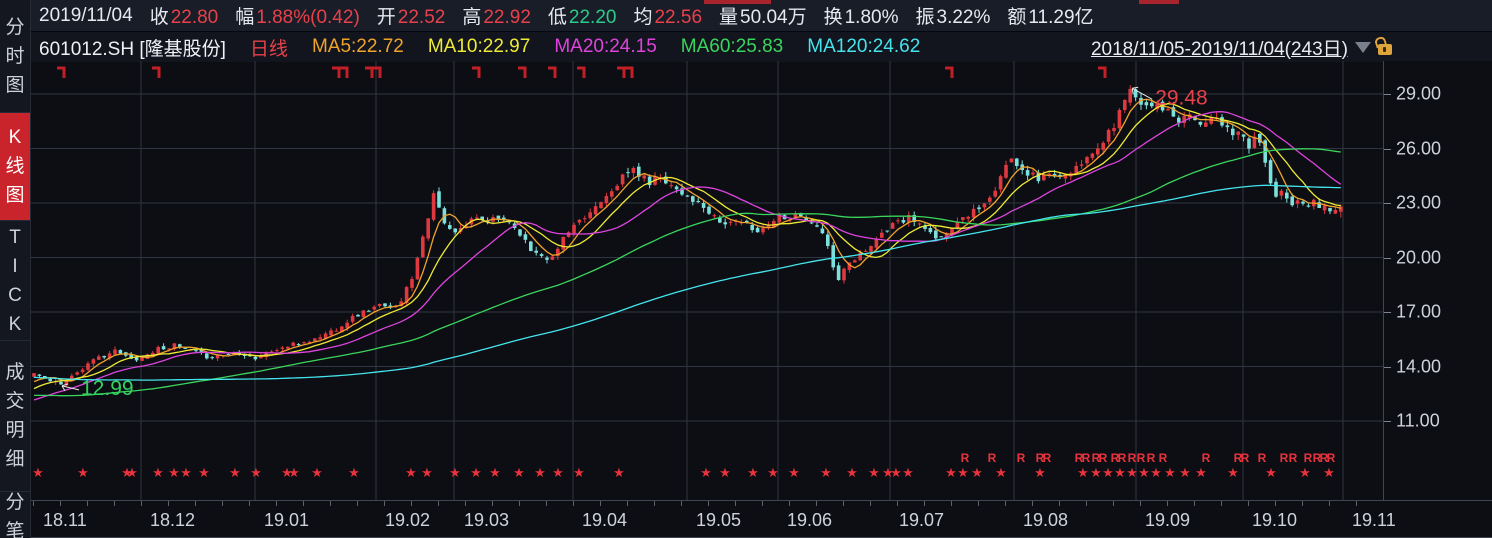  I want to click on sidebar-item-char: I, so click(15, 266).